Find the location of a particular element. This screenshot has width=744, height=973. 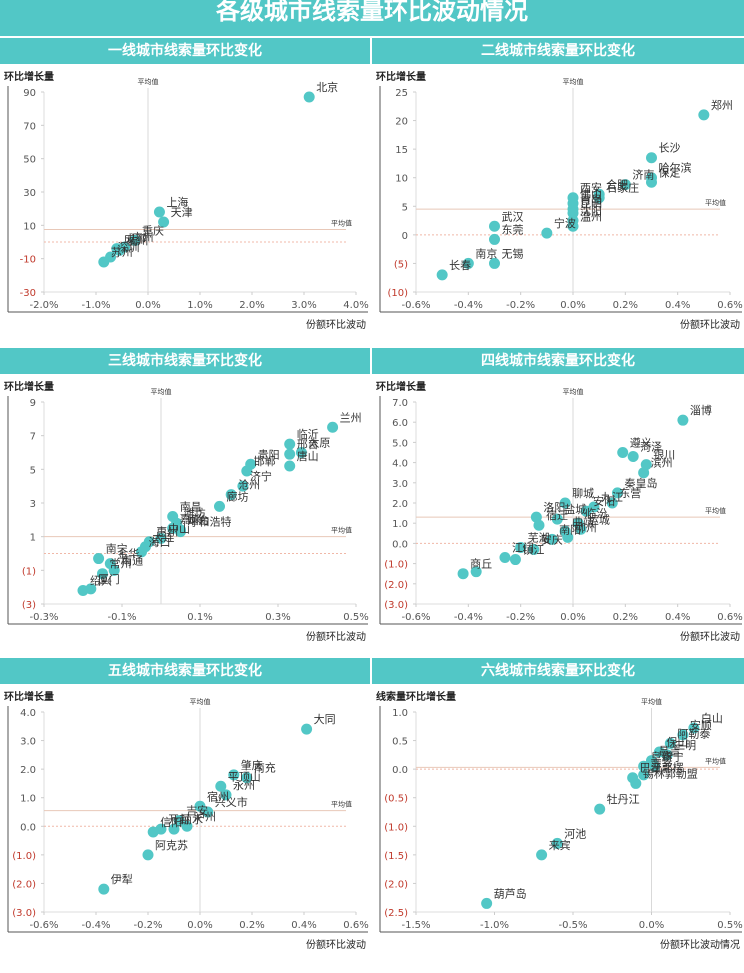

data-point-label: 唐山 is located at coordinates (308, 456).